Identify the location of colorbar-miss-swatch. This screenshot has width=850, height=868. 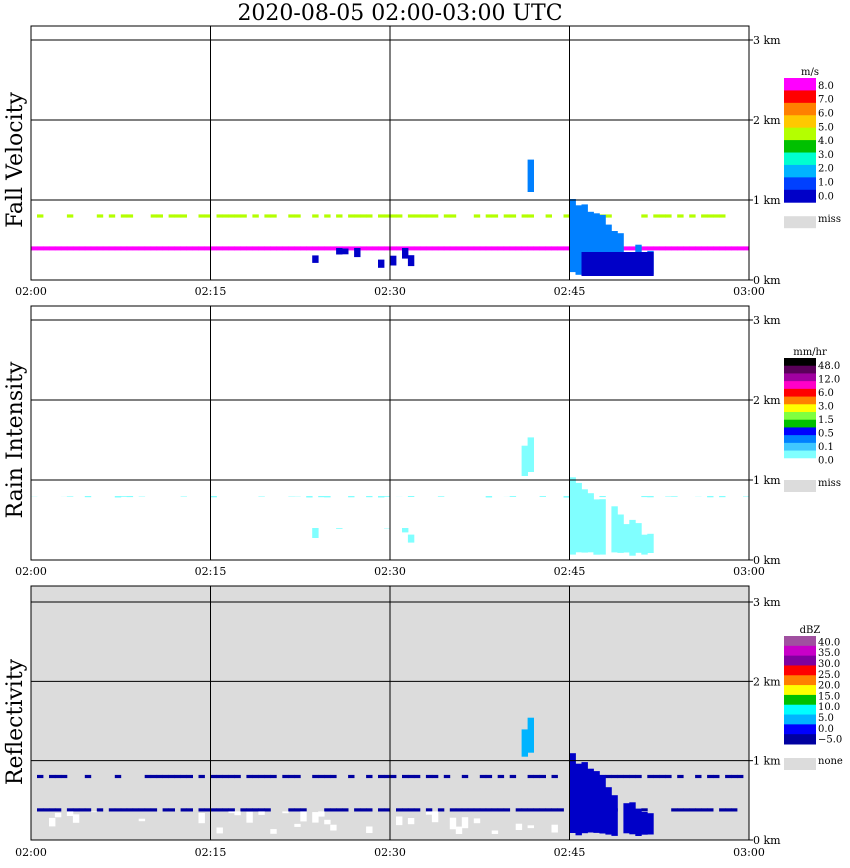
(800, 222).